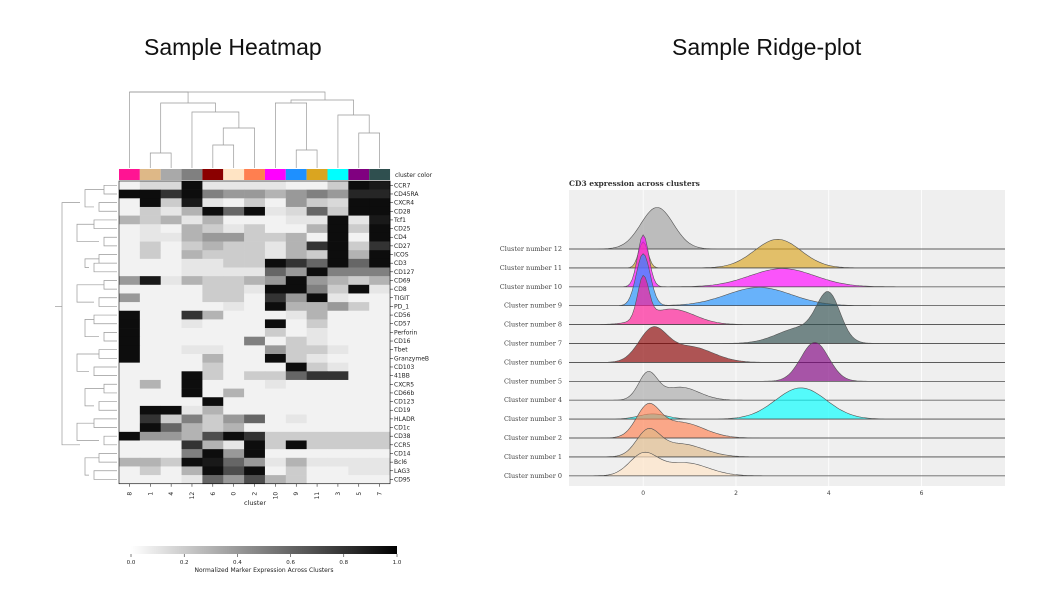  What do you see at coordinates (400, 350) in the screenshot?
I see `heatmap-row-label: Tbet` at bounding box center [400, 350].